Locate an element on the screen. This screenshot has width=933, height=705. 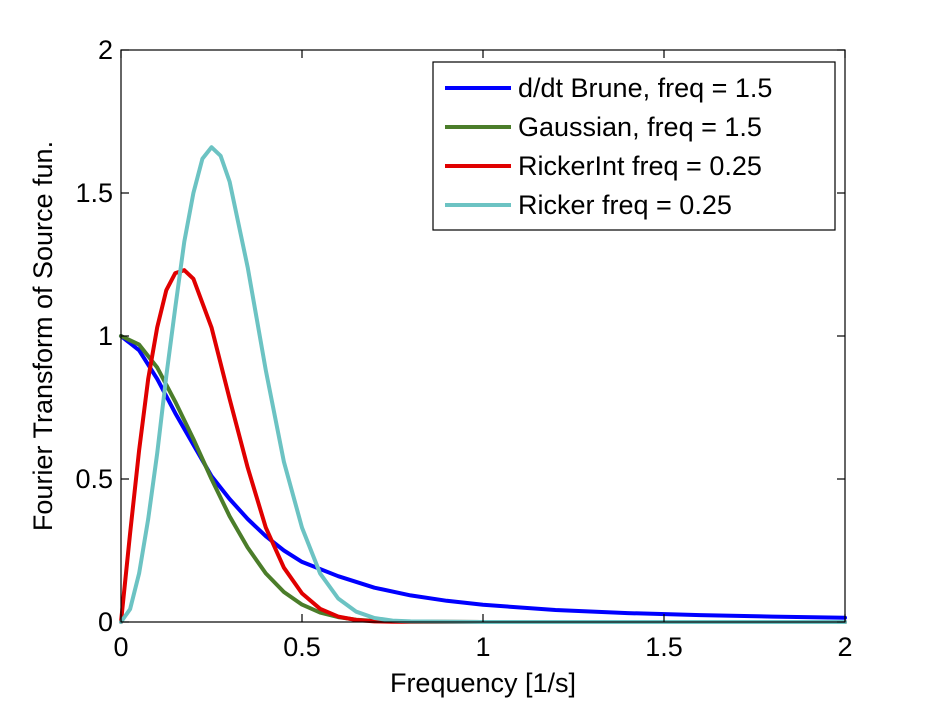
x-axis-title: Frequency [1/s] is located at coordinates (483, 683).